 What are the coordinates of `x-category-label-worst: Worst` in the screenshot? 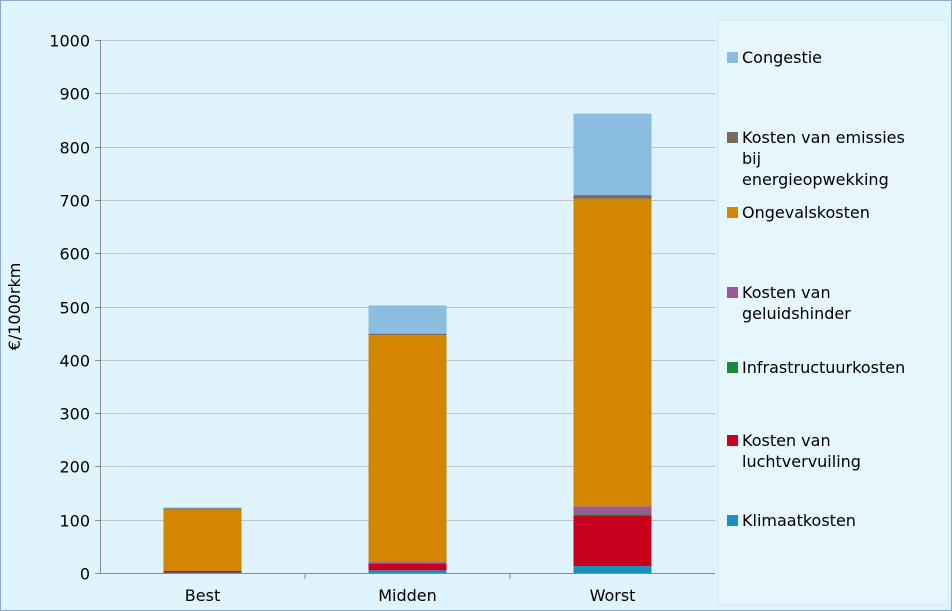 It's located at (613, 595).